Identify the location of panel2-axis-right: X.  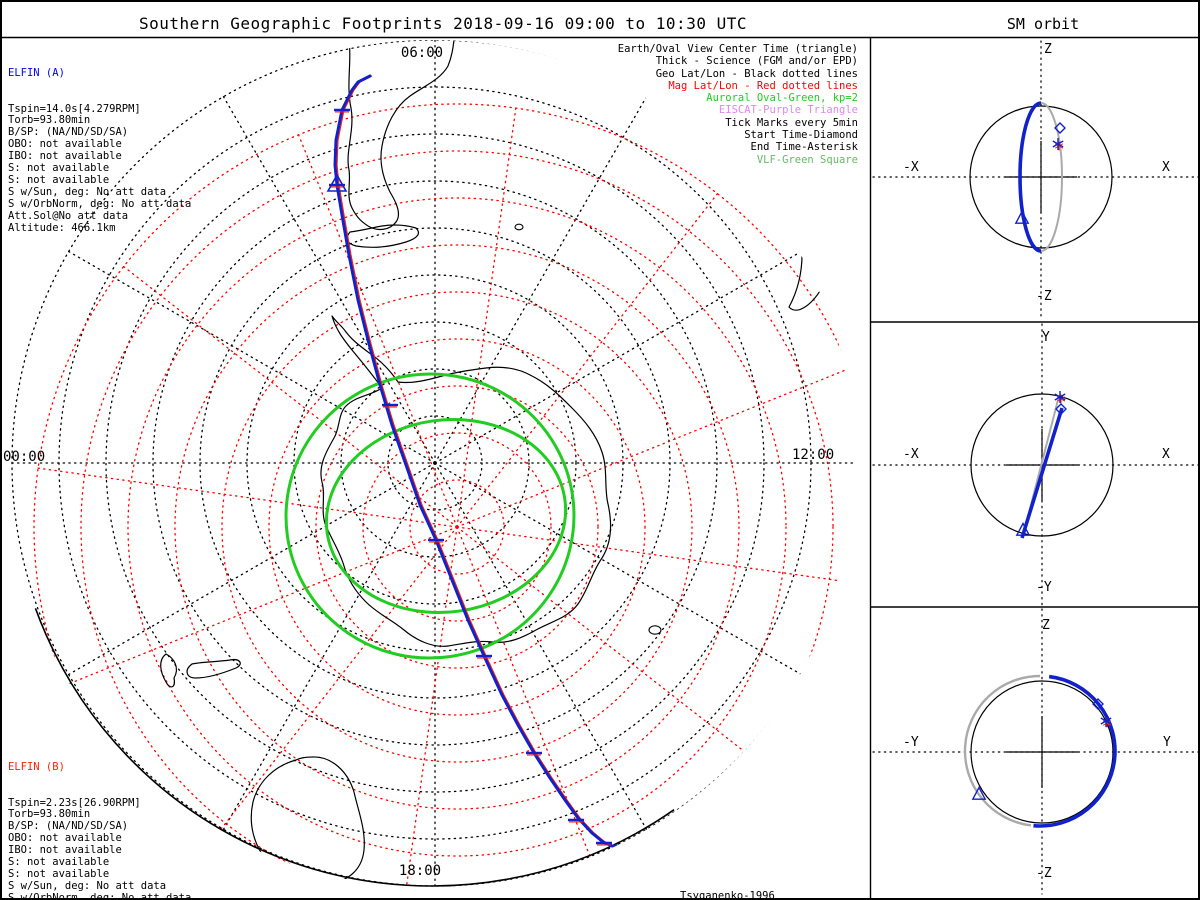
(1166, 454).